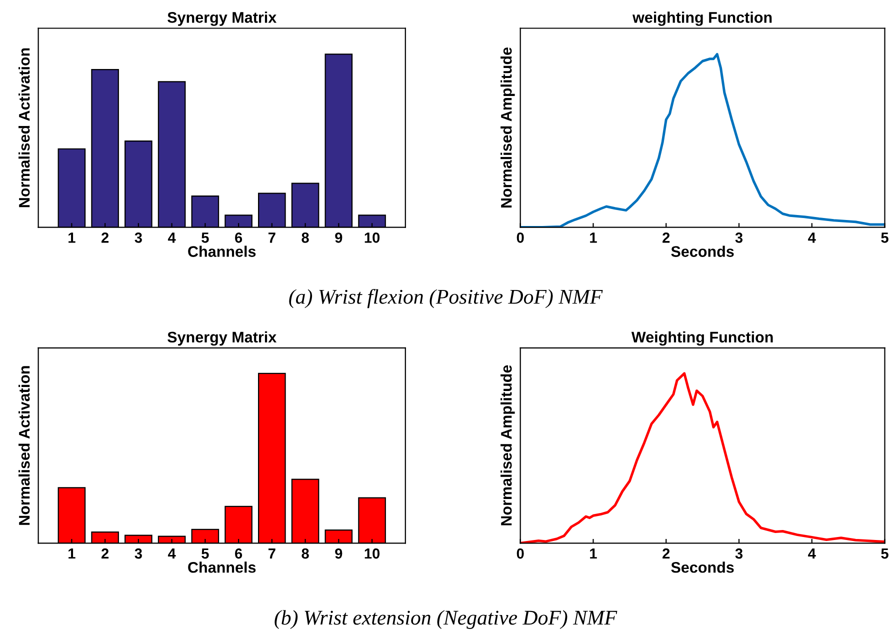  Describe the element at coordinates (446, 298) in the screenshot. I see `text: (a) Wrist flexion (Positive DoF) NMF` at that location.